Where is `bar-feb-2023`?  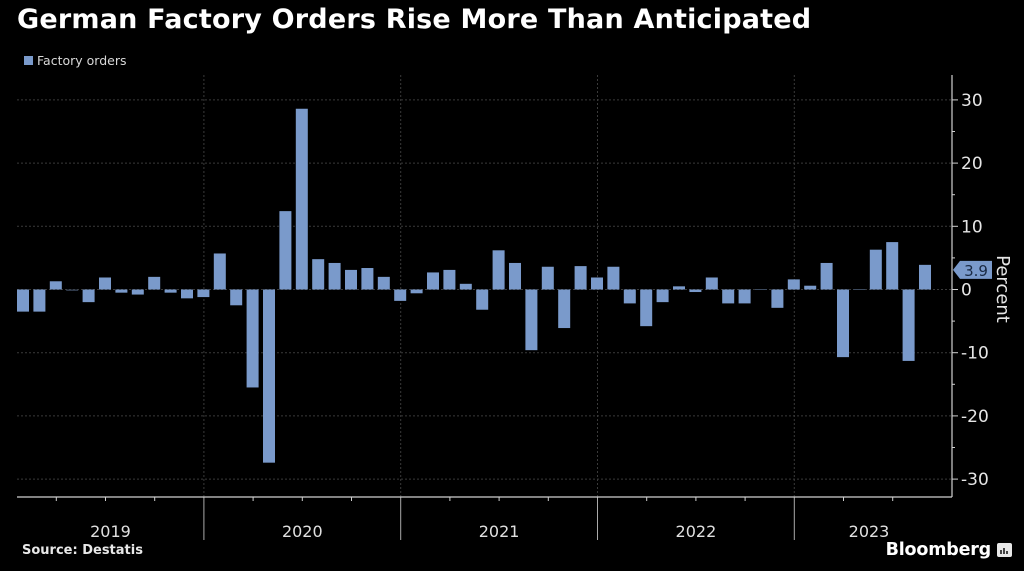 bar-feb-2023 is located at coordinates (826, 276).